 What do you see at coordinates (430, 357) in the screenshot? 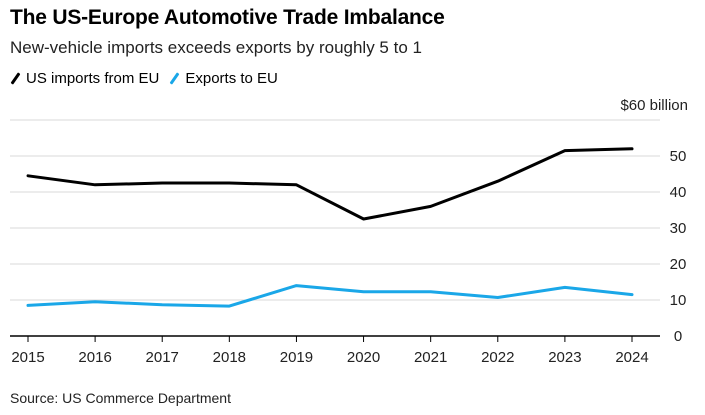
I see `x-tick-label-2021: 2021` at bounding box center [430, 357].